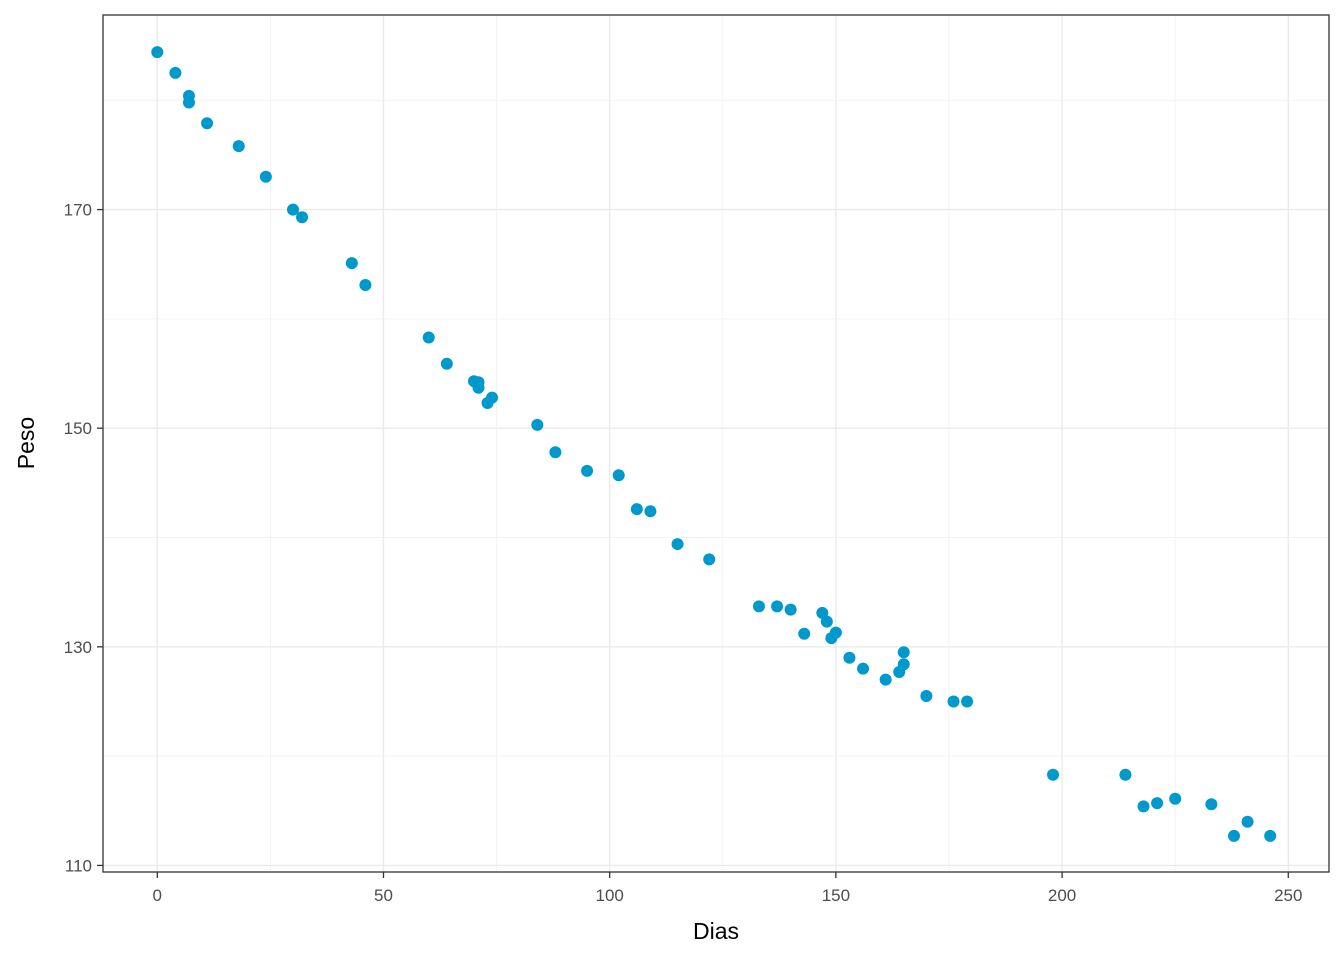 The height and width of the screenshot is (960, 1344). What do you see at coordinates (727, 888) in the screenshot?
I see `x-axis: 0 50 100 150 200 250` at bounding box center [727, 888].